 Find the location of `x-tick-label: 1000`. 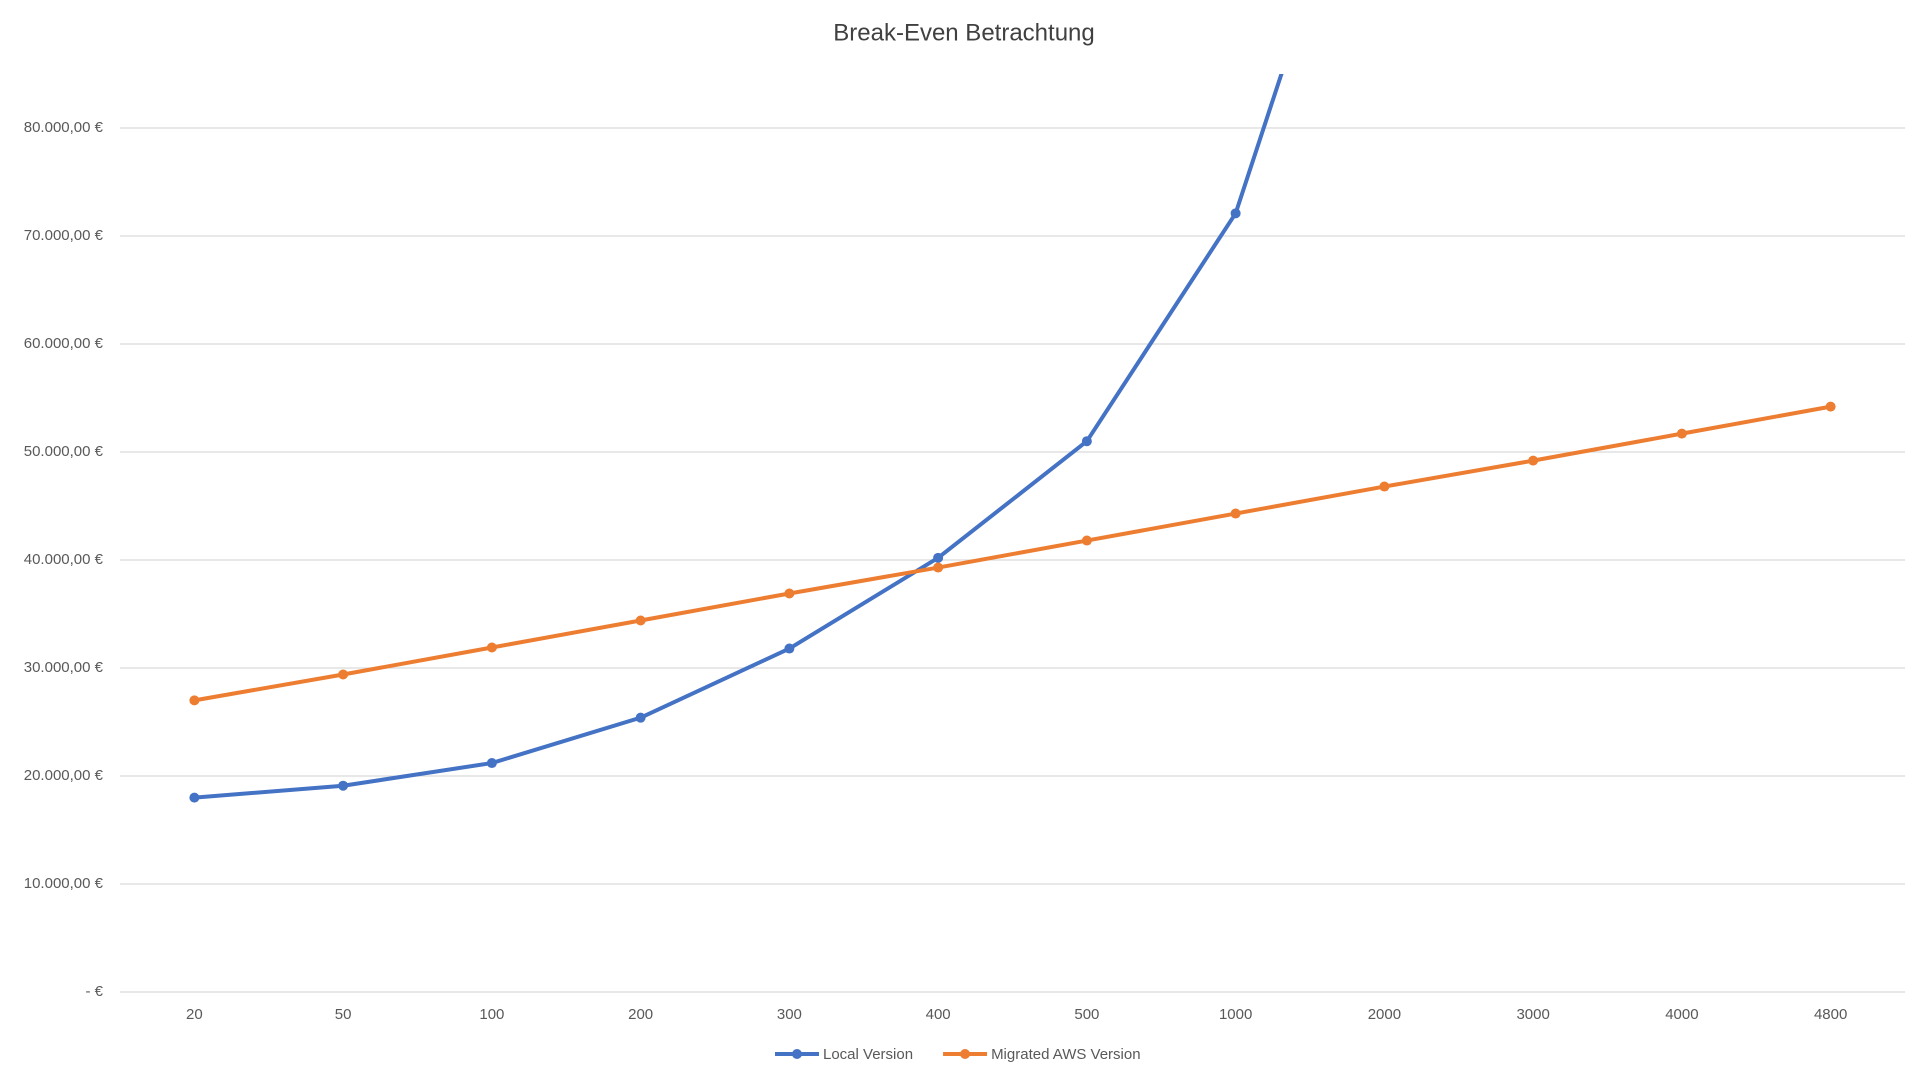

x-tick-label: 1000 is located at coordinates (1235, 1014).